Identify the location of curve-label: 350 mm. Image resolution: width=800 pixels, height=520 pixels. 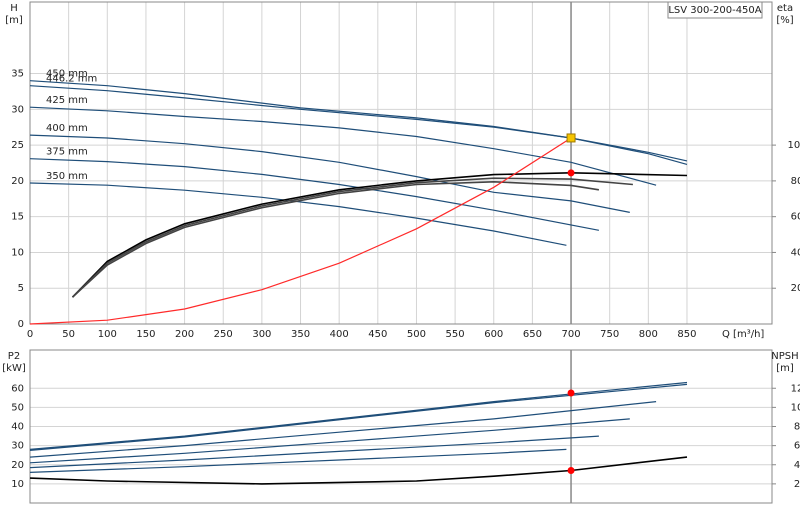
(67, 176).